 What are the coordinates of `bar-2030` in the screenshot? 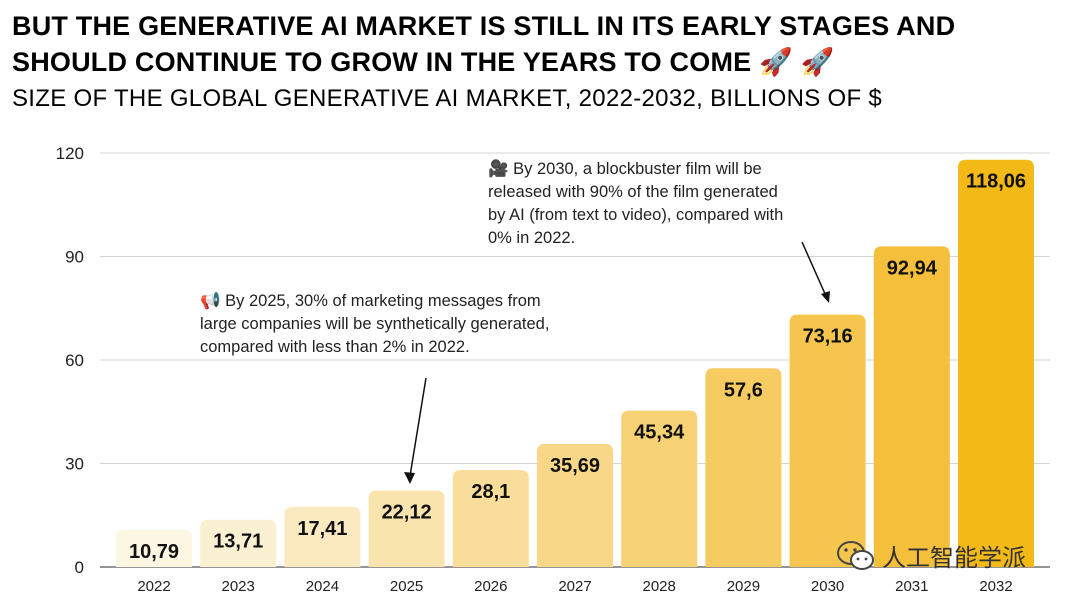 It's located at (827, 440).